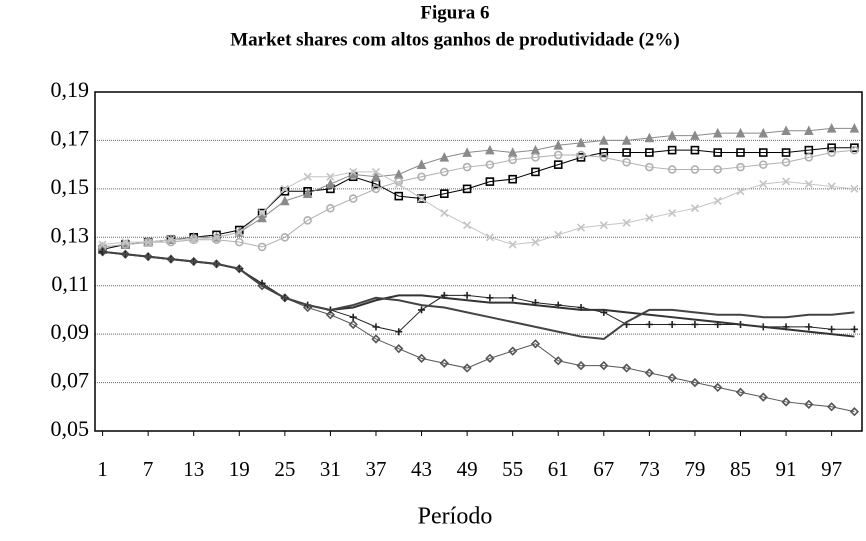 The height and width of the screenshot is (541, 866). What do you see at coordinates (558, 469) in the screenshot?
I see `x-tick-label: 61` at bounding box center [558, 469].